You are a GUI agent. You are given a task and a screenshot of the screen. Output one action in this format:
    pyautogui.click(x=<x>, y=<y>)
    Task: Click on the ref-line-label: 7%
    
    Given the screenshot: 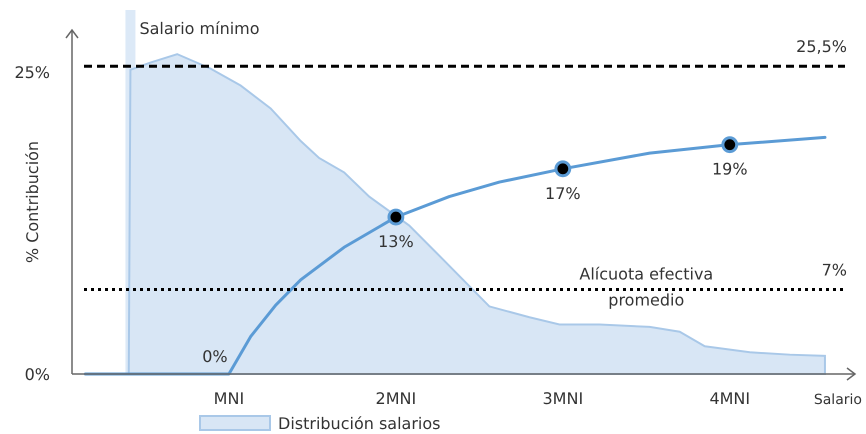 What is the action you would take?
    pyautogui.click(x=834, y=270)
    